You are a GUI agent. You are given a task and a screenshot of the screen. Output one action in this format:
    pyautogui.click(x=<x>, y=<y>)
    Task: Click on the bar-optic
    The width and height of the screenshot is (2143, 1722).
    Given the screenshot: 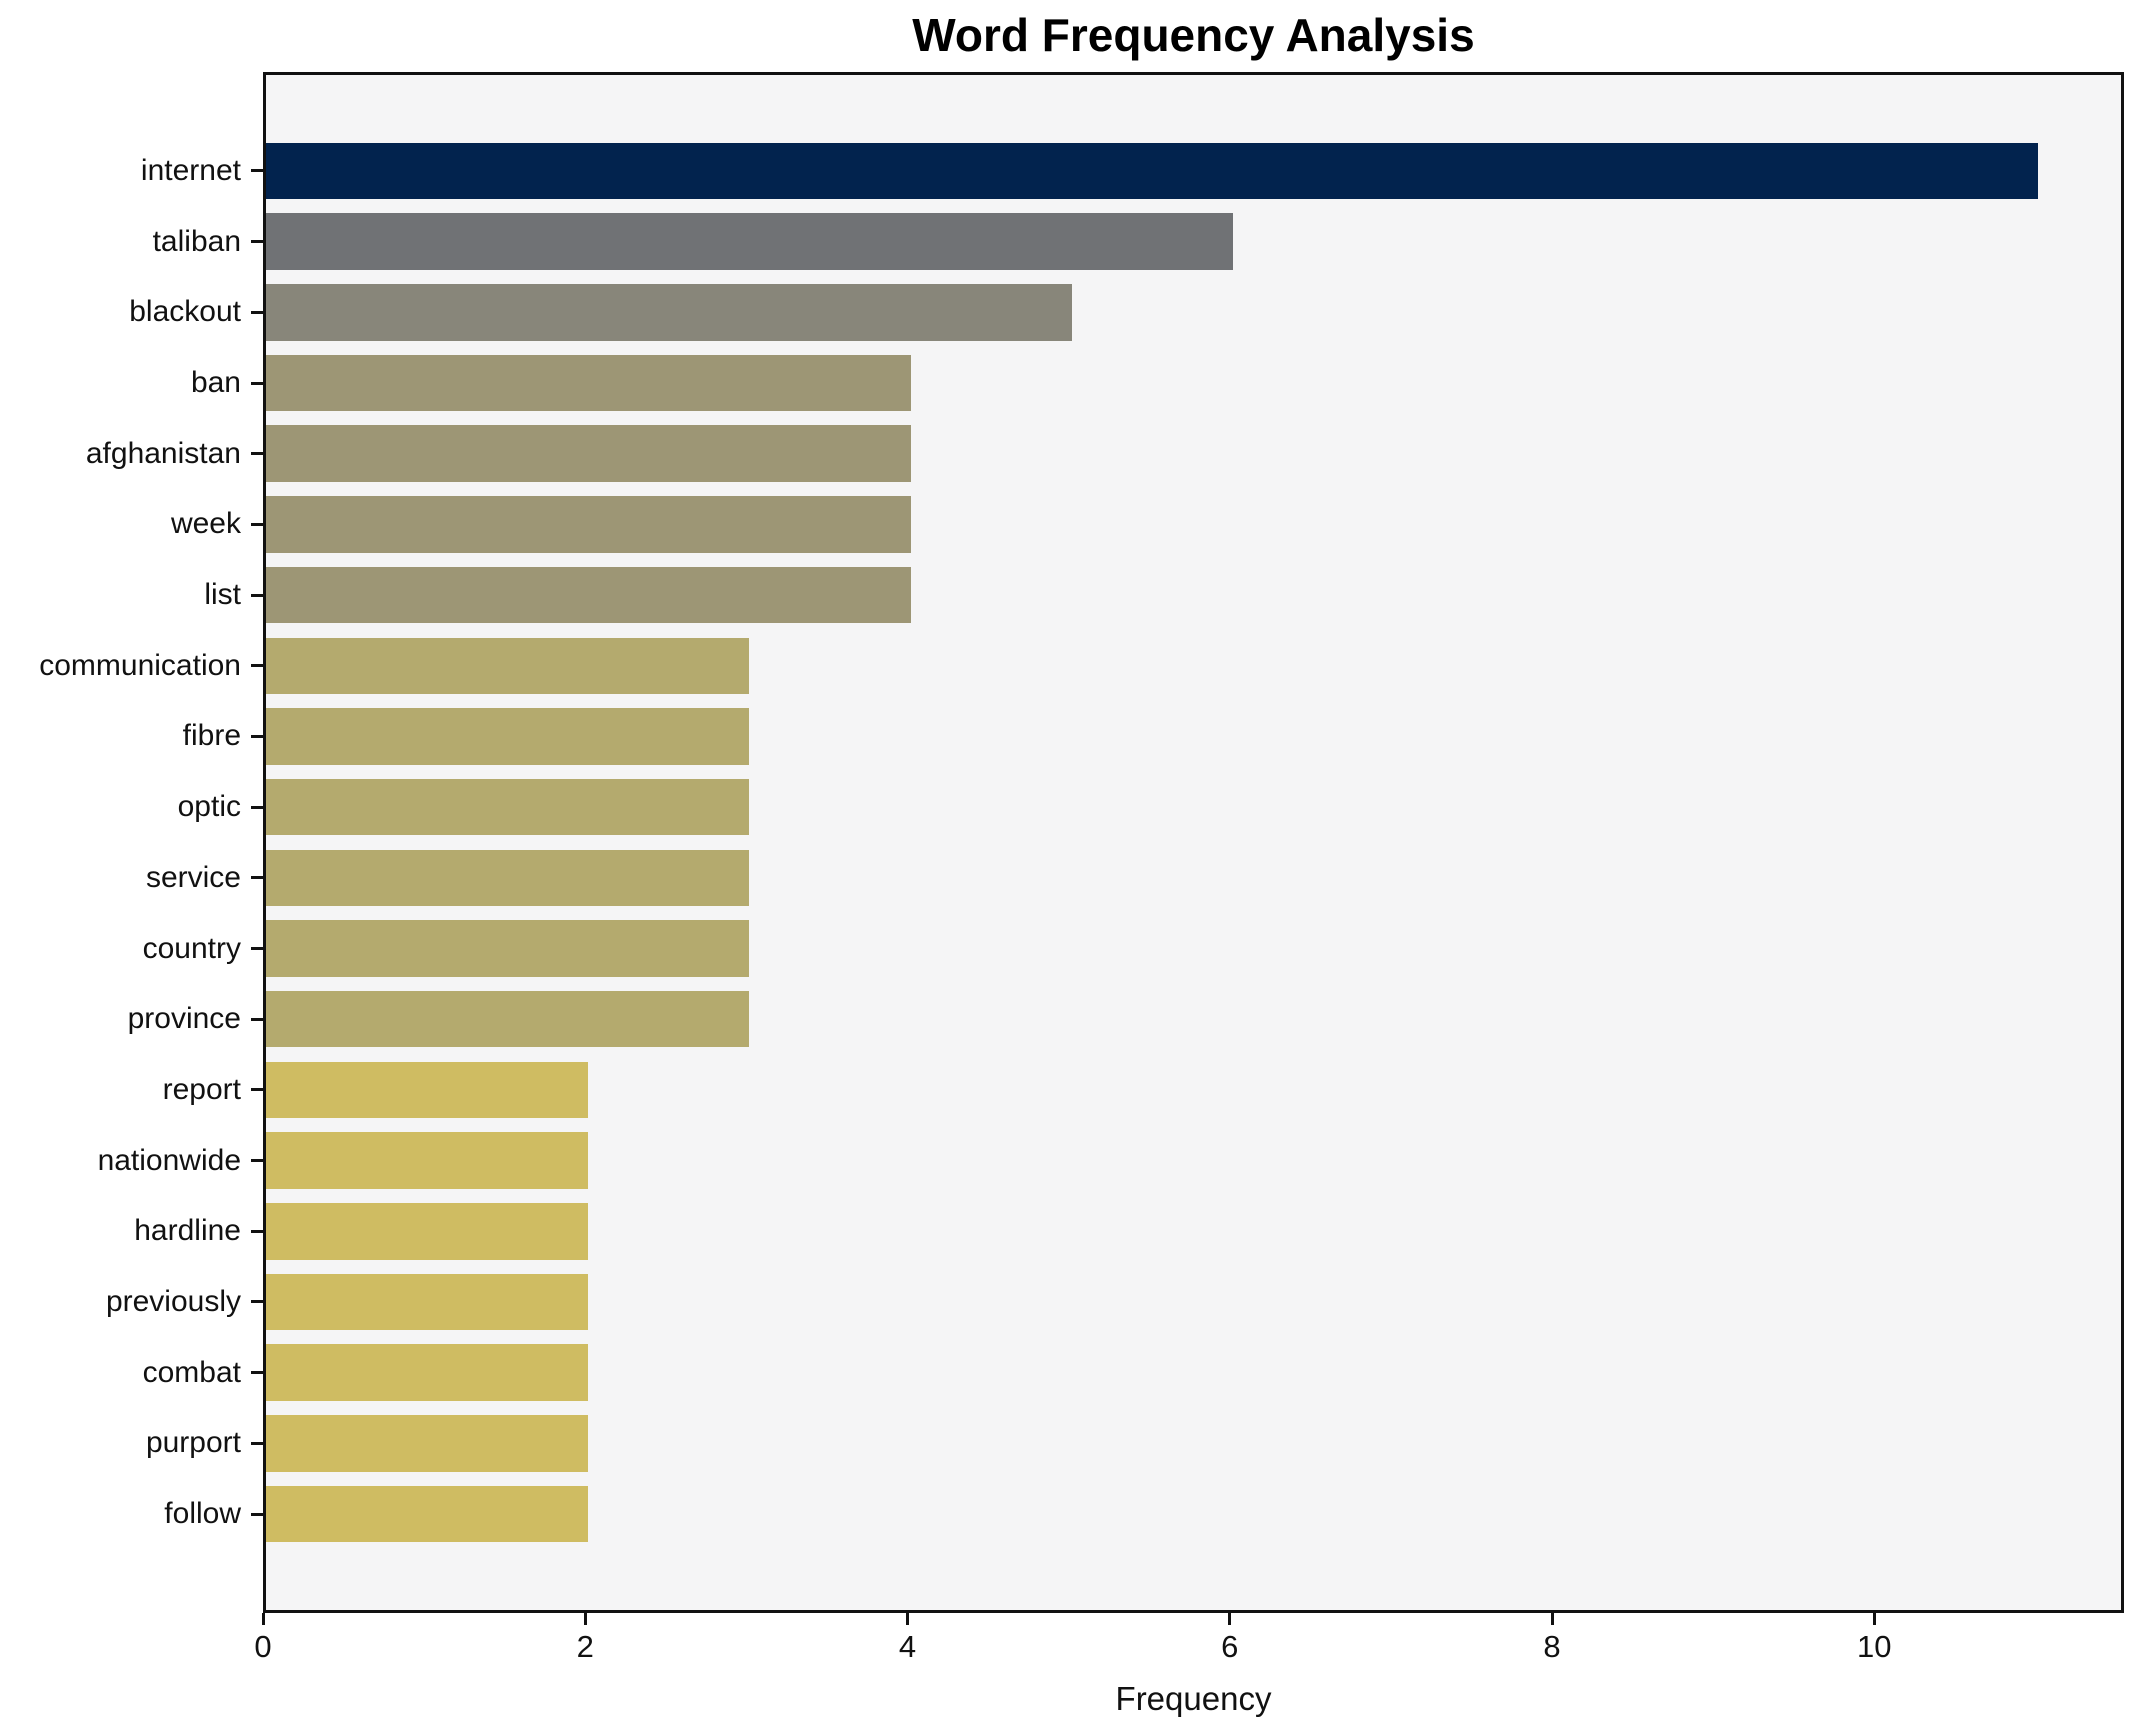 What is the action you would take?
    pyautogui.click(x=508, y=807)
    